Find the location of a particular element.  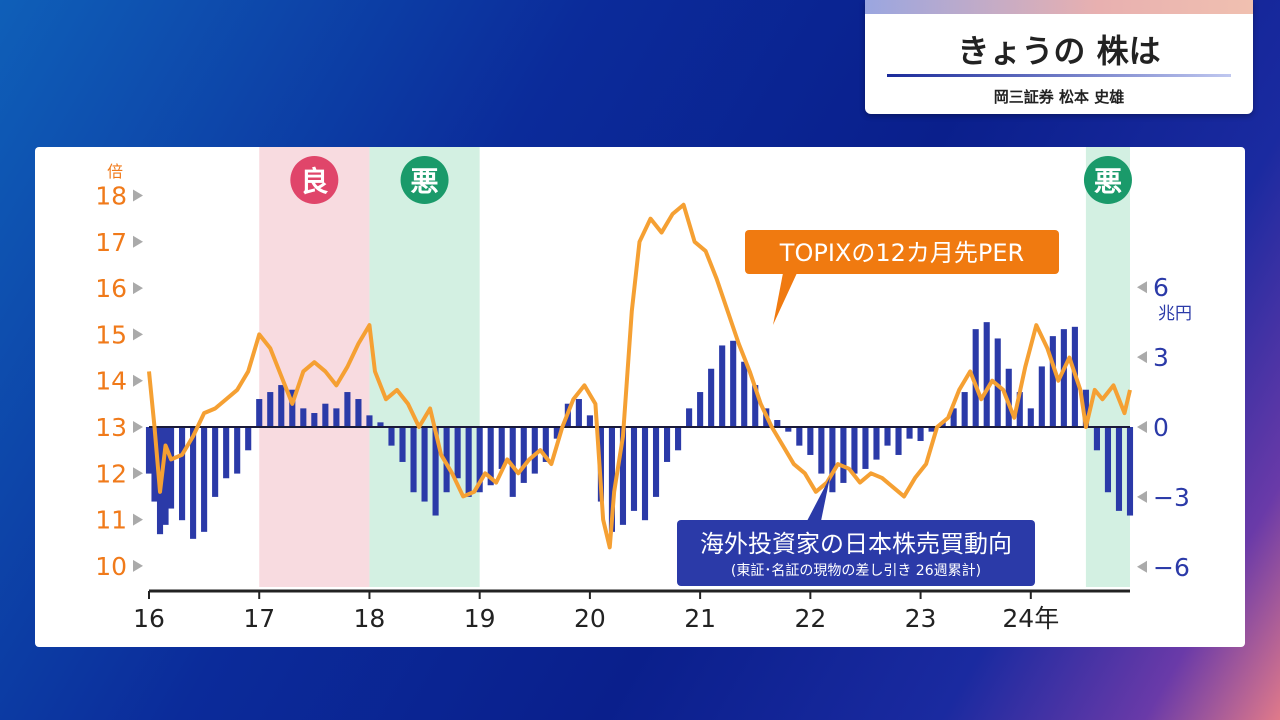

flow-callout-note: (東証･名証の現物の差し引き 26週累計) is located at coordinates (856, 571).